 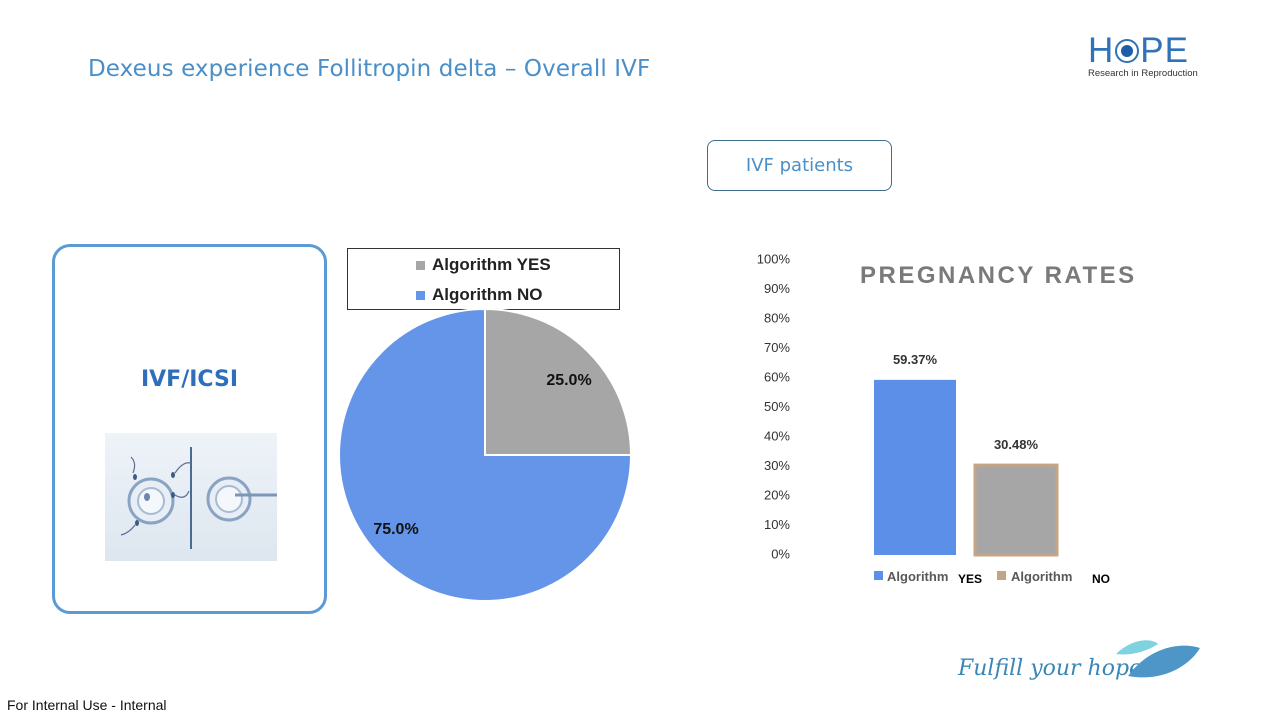 What do you see at coordinates (1016, 510) in the screenshot?
I see `bar-no` at bounding box center [1016, 510].